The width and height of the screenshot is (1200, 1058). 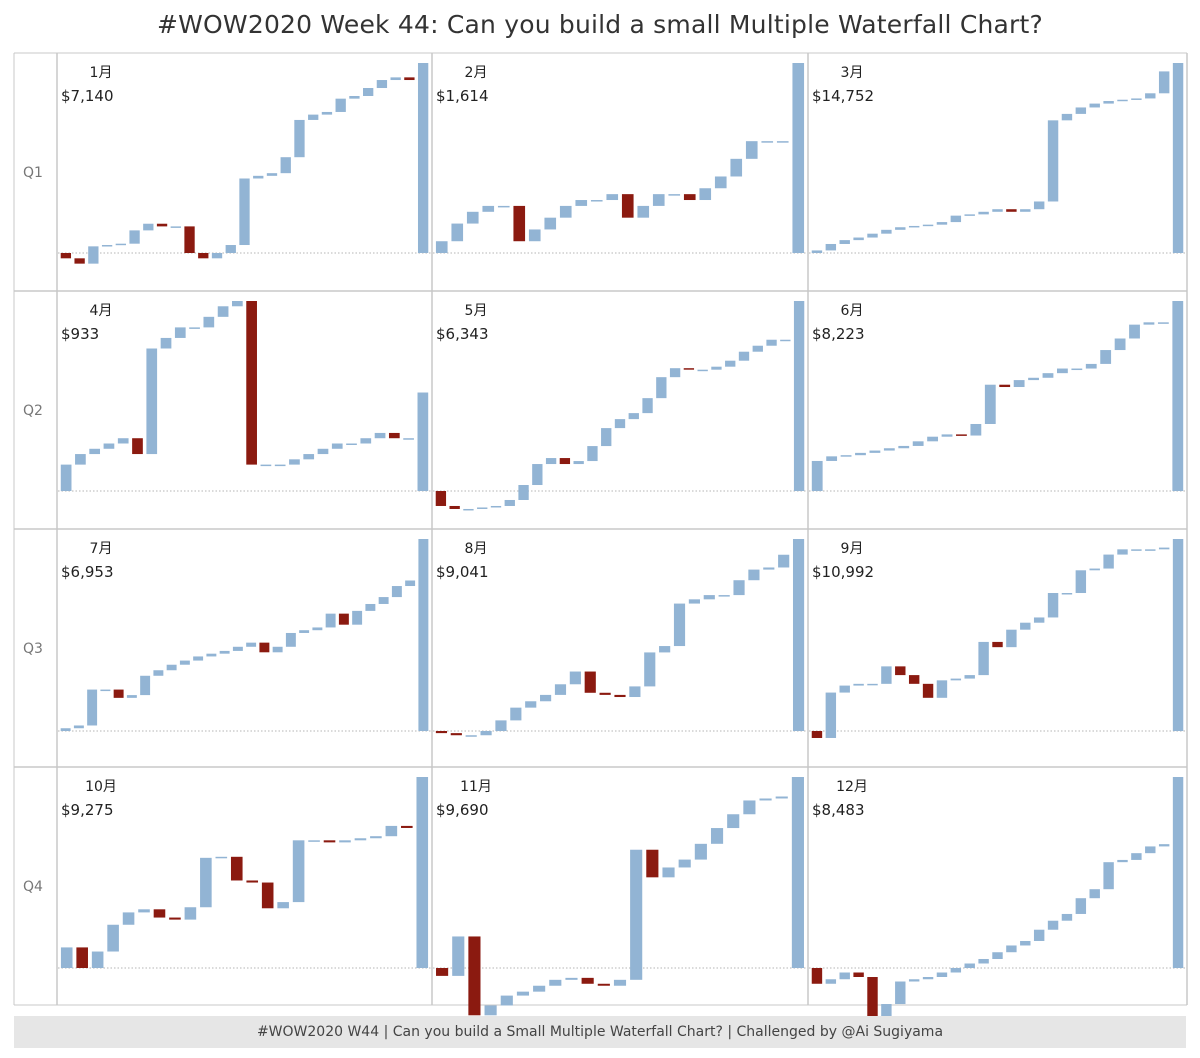 What do you see at coordinates (838, 334) in the screenshot?
I see `panel-total-label: $8,223` at bounding box center [838, 334].